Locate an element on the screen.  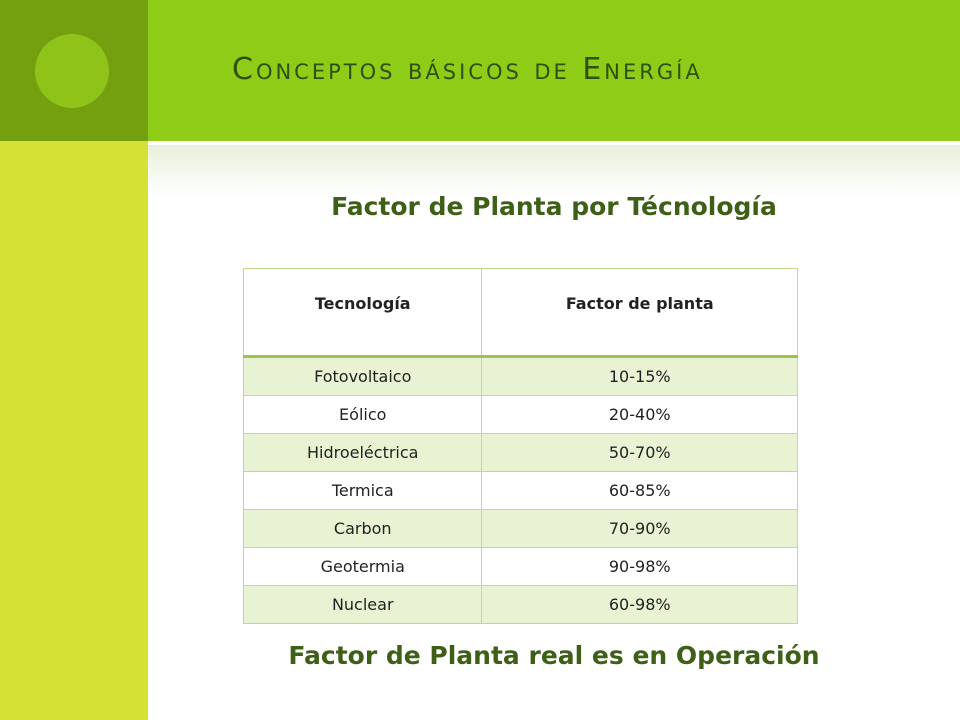
plant-factor-cell: 60-85% is located at coordinates (639, 490).